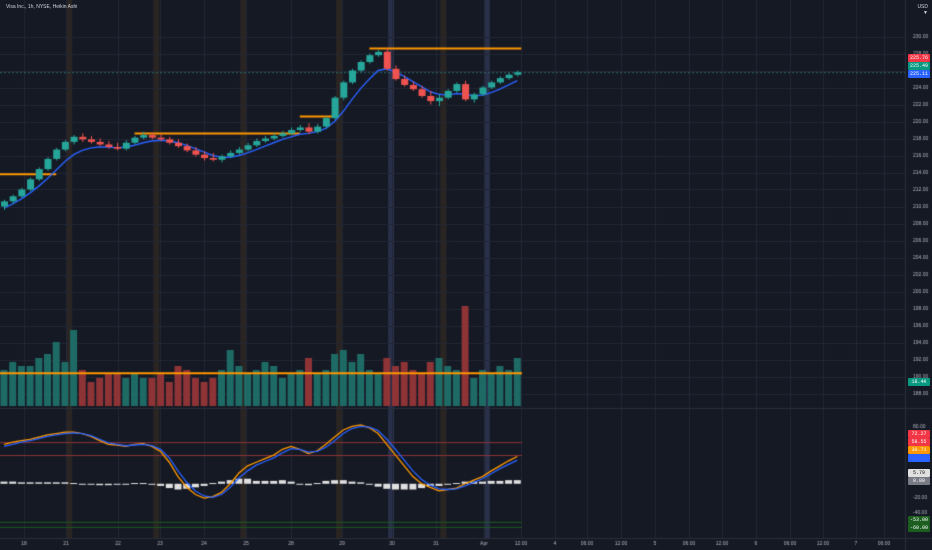 This screenshot has width=932, height=550. What do you see at coordinates (919, 58) in the screenshot?
I see `price-badge-high: 225.76` at bounding box center [919, 58].